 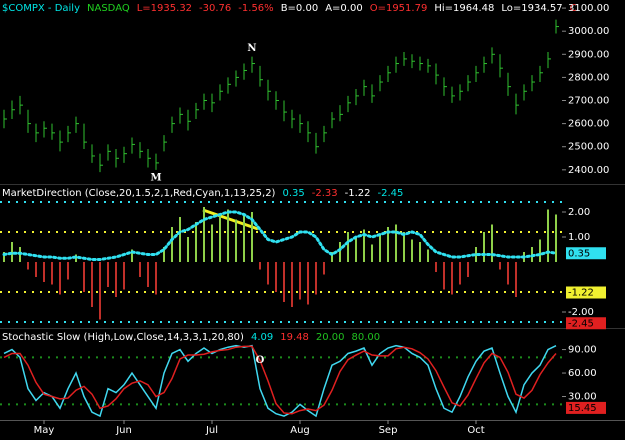 What do you see at coordinates (294, 337) in the screenshot?
I see `readout: 19.48` at bounding box center [294, 337].